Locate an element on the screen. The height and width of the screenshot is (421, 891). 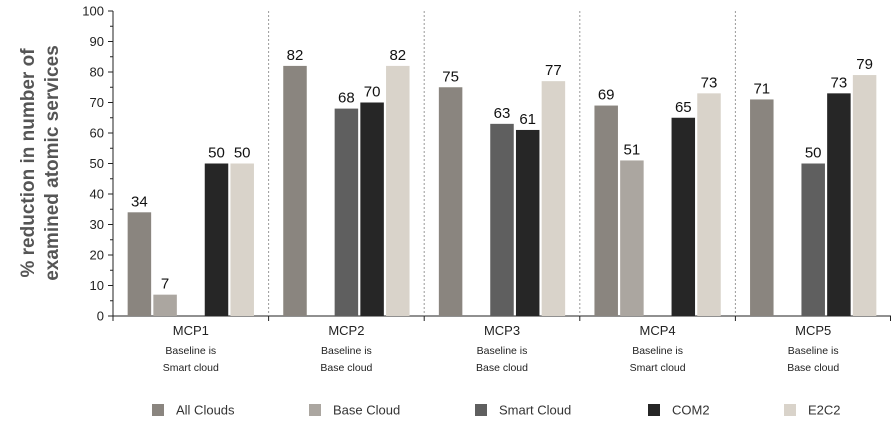
y-tick-label: 0 is located at coordinates (100, 316).